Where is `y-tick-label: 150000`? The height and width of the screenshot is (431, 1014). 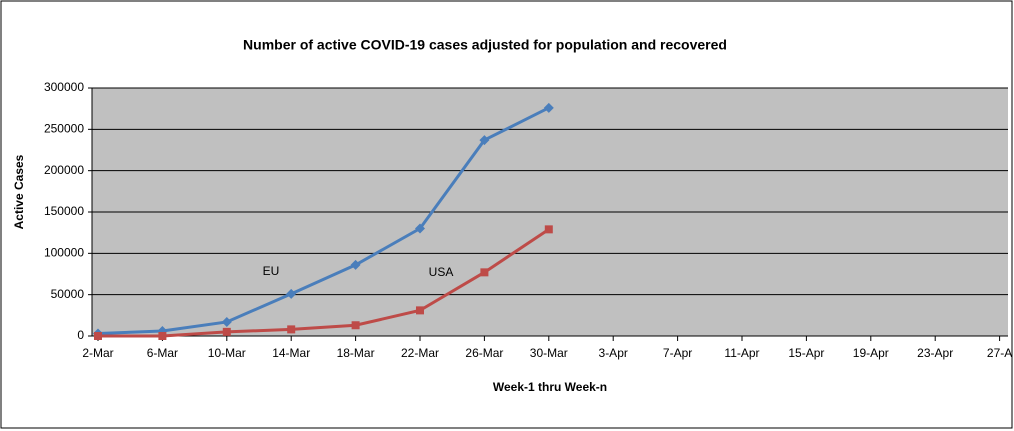
y-tick-label: 150000 is located at coordinates (64, 211).